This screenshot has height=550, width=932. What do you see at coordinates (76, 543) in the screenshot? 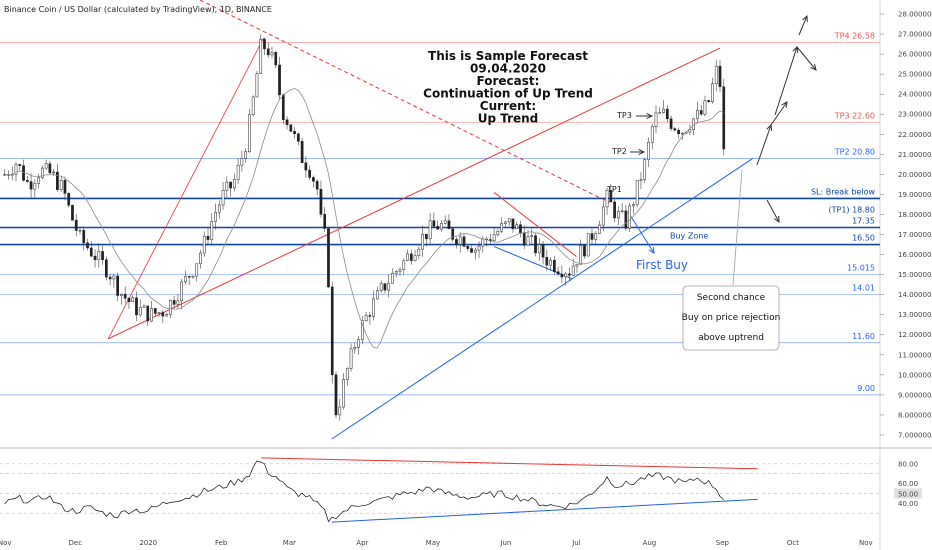
I see `x-tick-label: Dec` at bounding box center [76, 543].